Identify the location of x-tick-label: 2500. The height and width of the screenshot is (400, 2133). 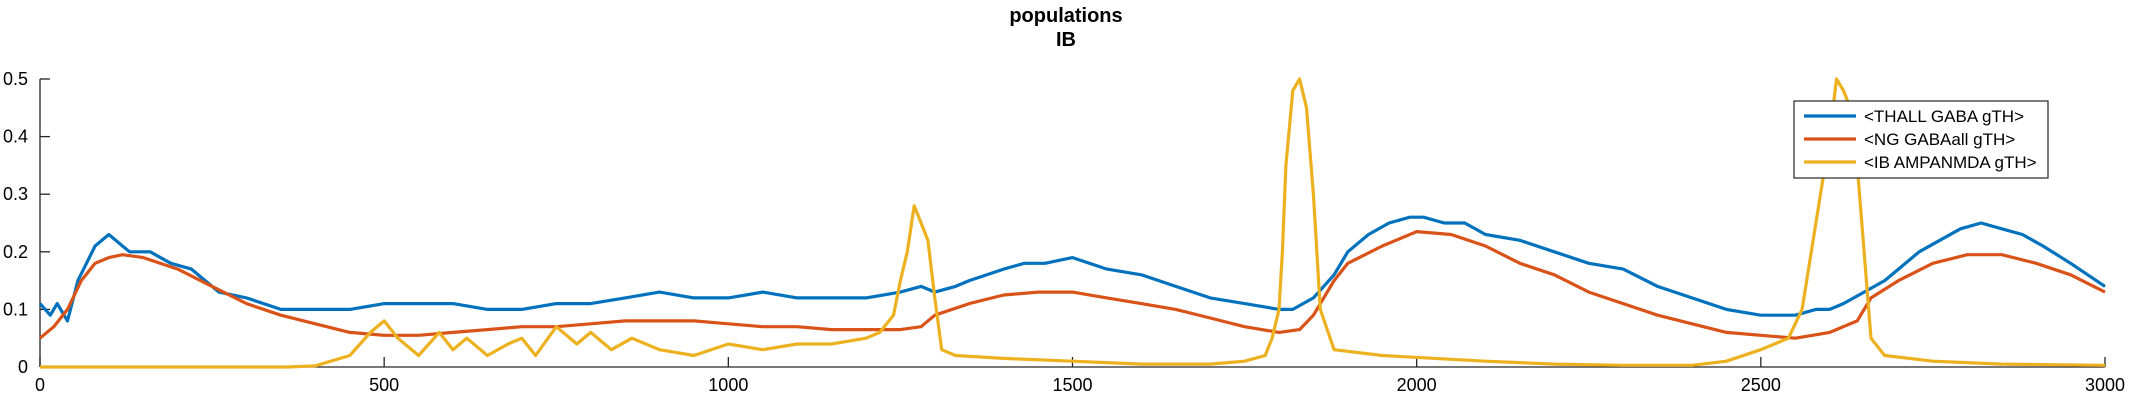
(1761, 385).